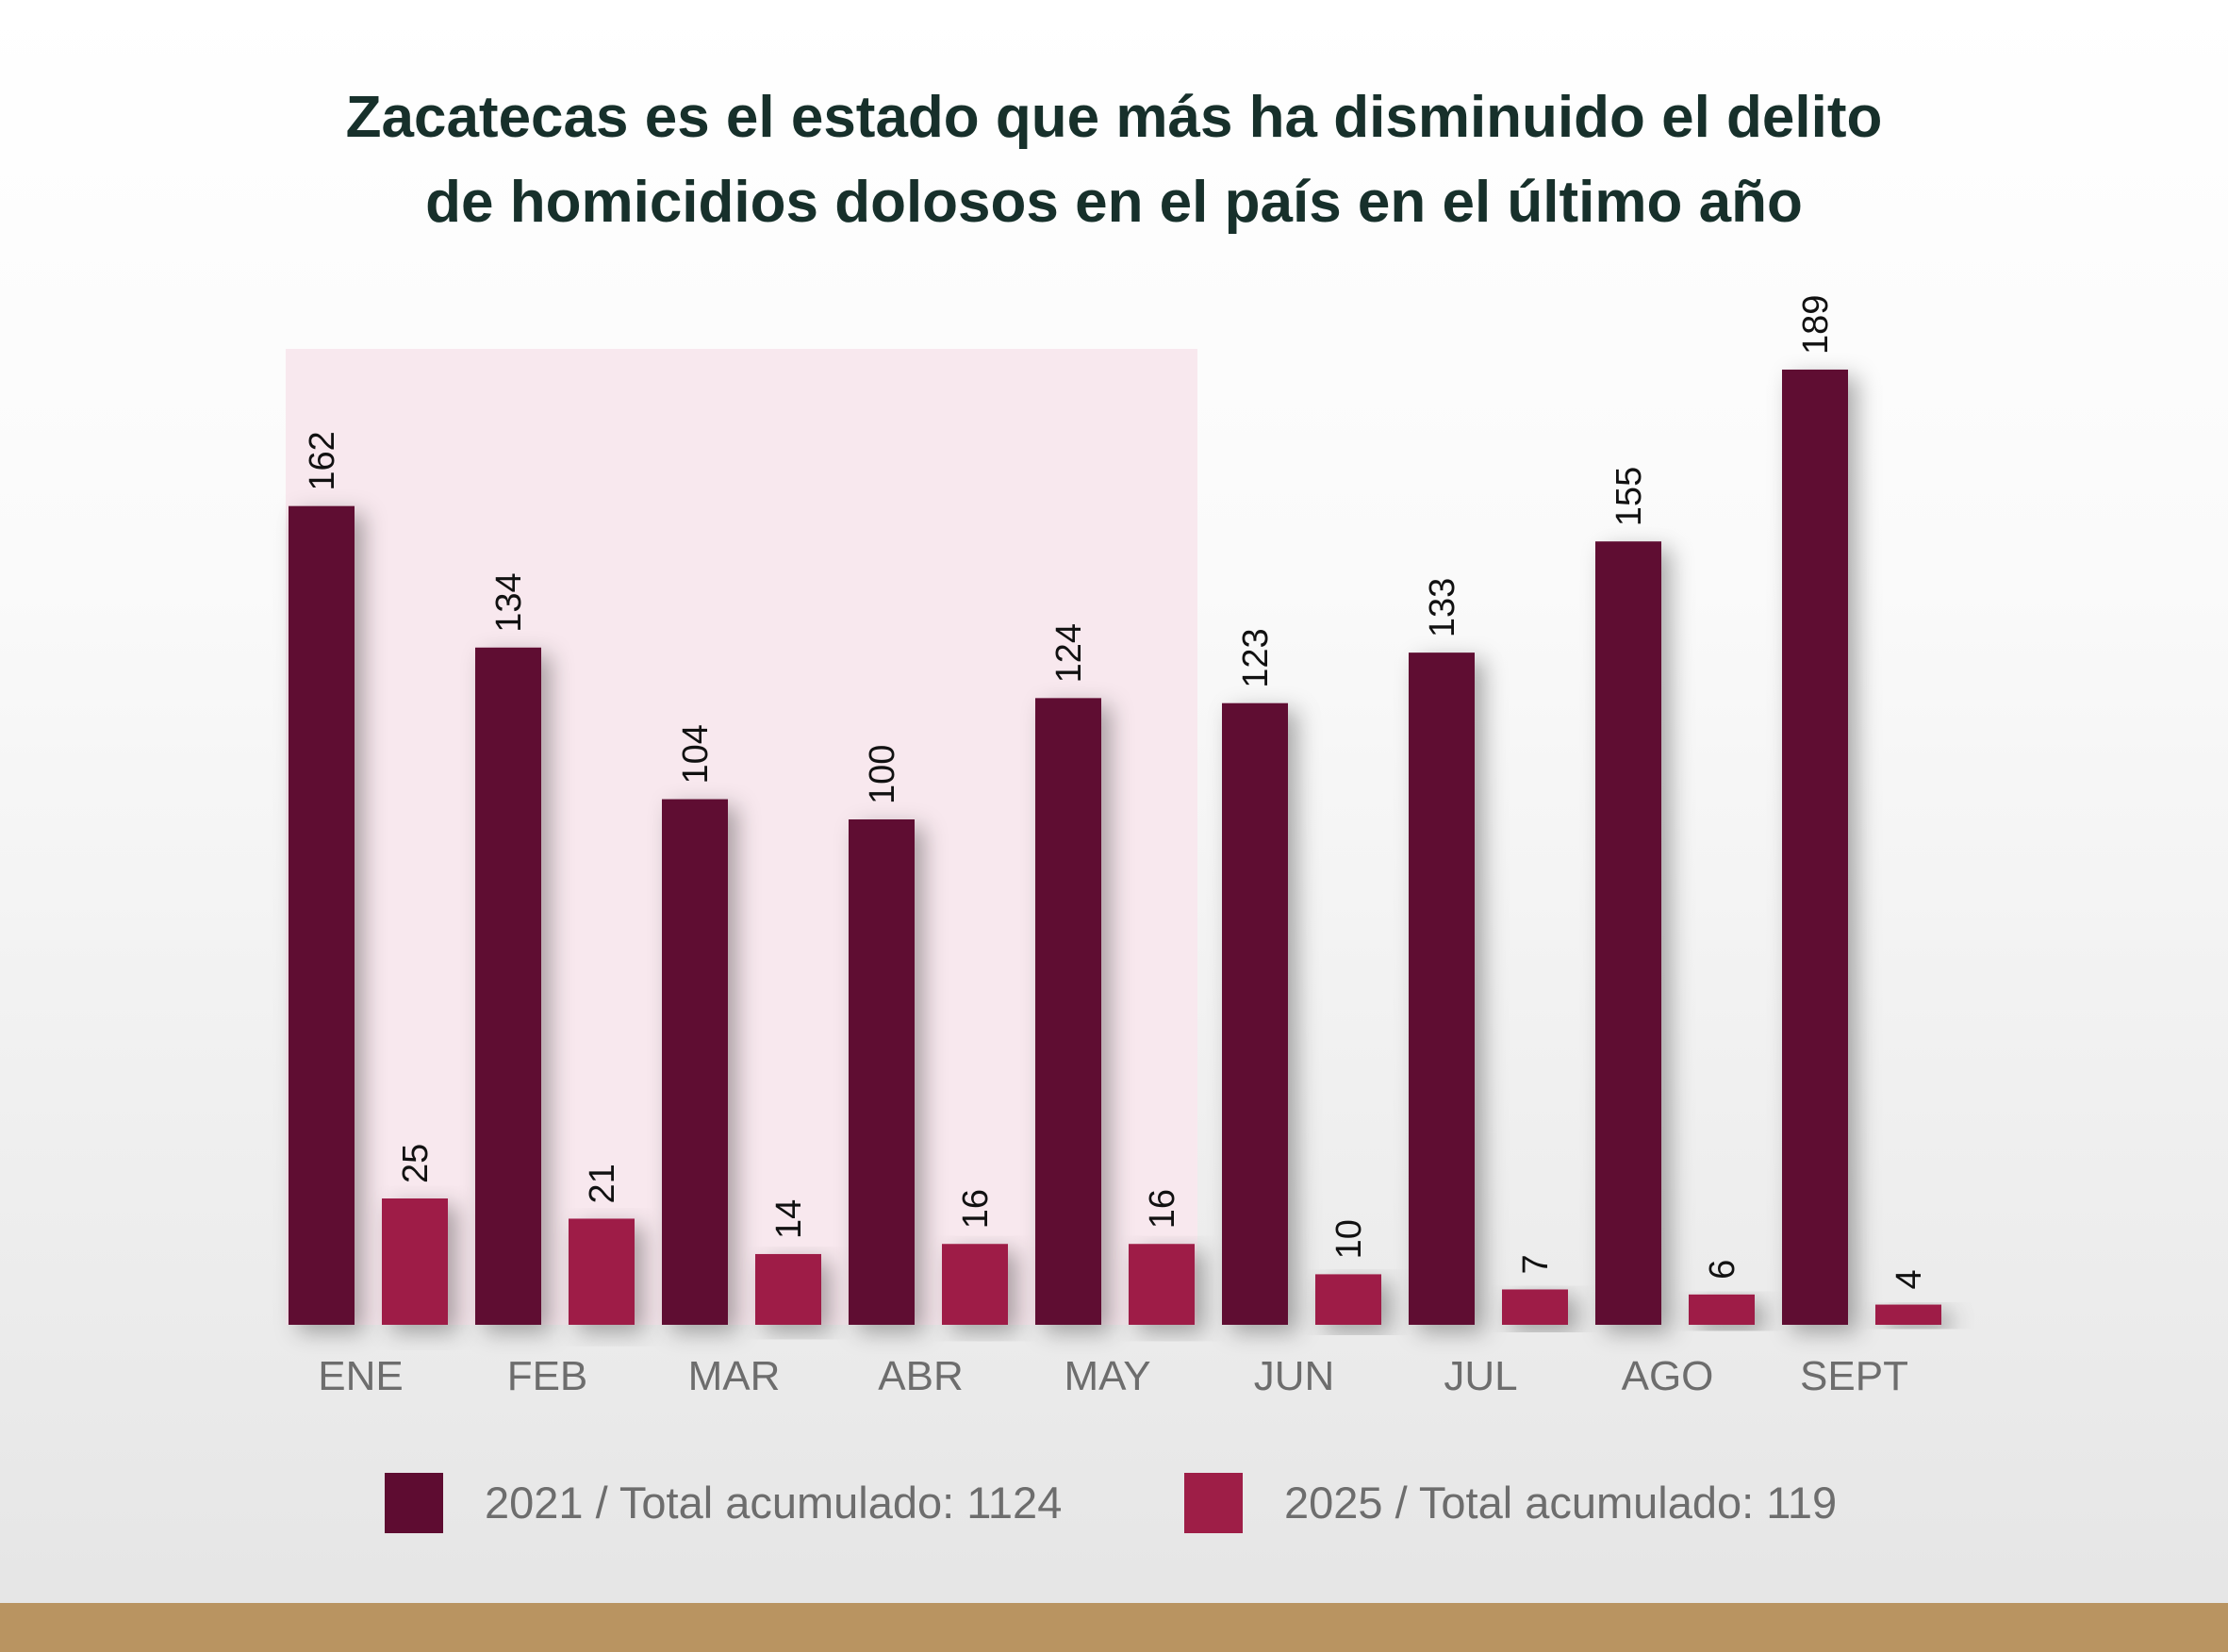  What do you see at coordinates (1535, 1307) in the screenshot?
I see `bar-2025-jul` at bounding box center [1535, 1307].